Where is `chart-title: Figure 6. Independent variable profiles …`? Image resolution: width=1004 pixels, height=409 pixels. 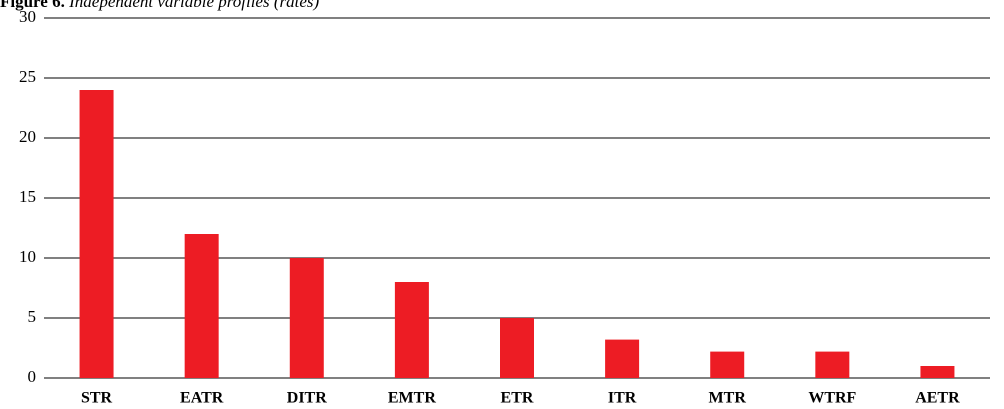 chart-title: Figure 6. Independent variable profiles … is located at coordinates (160, 5).